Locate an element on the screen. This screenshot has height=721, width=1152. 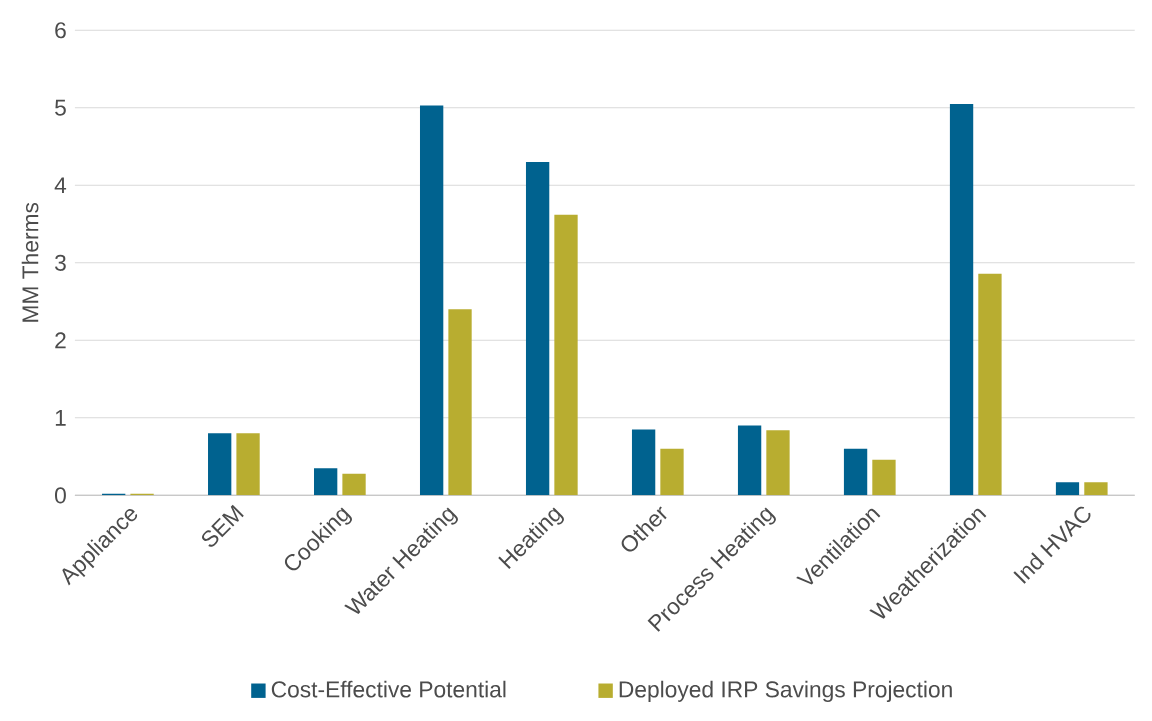
y-tick-label: 4 is located at coordinates (60, 185).